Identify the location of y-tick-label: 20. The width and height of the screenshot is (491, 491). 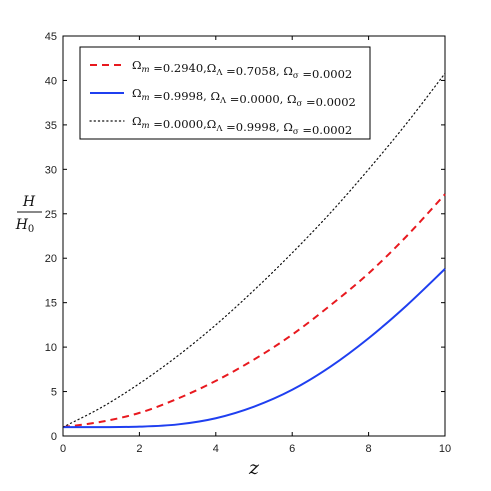
(51, 259).